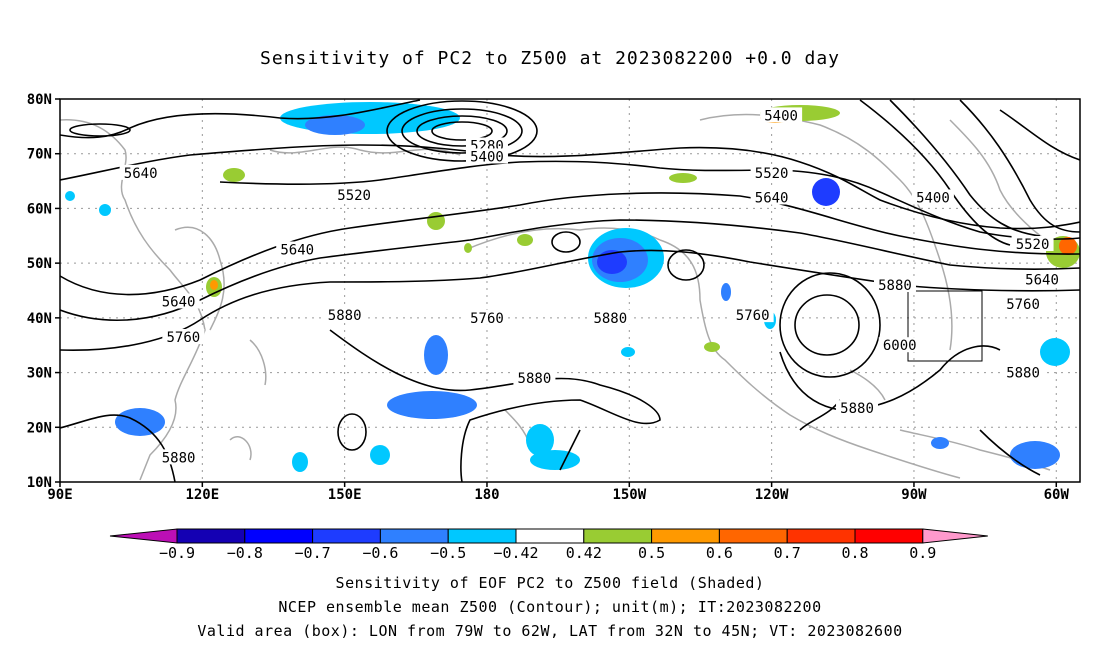 This screenshot has height=650, width=1100. What do you see at coordinates (39, 319) in the screenshot?
I see `lat-tick-label: 40N` at bounding box center [39, 319].